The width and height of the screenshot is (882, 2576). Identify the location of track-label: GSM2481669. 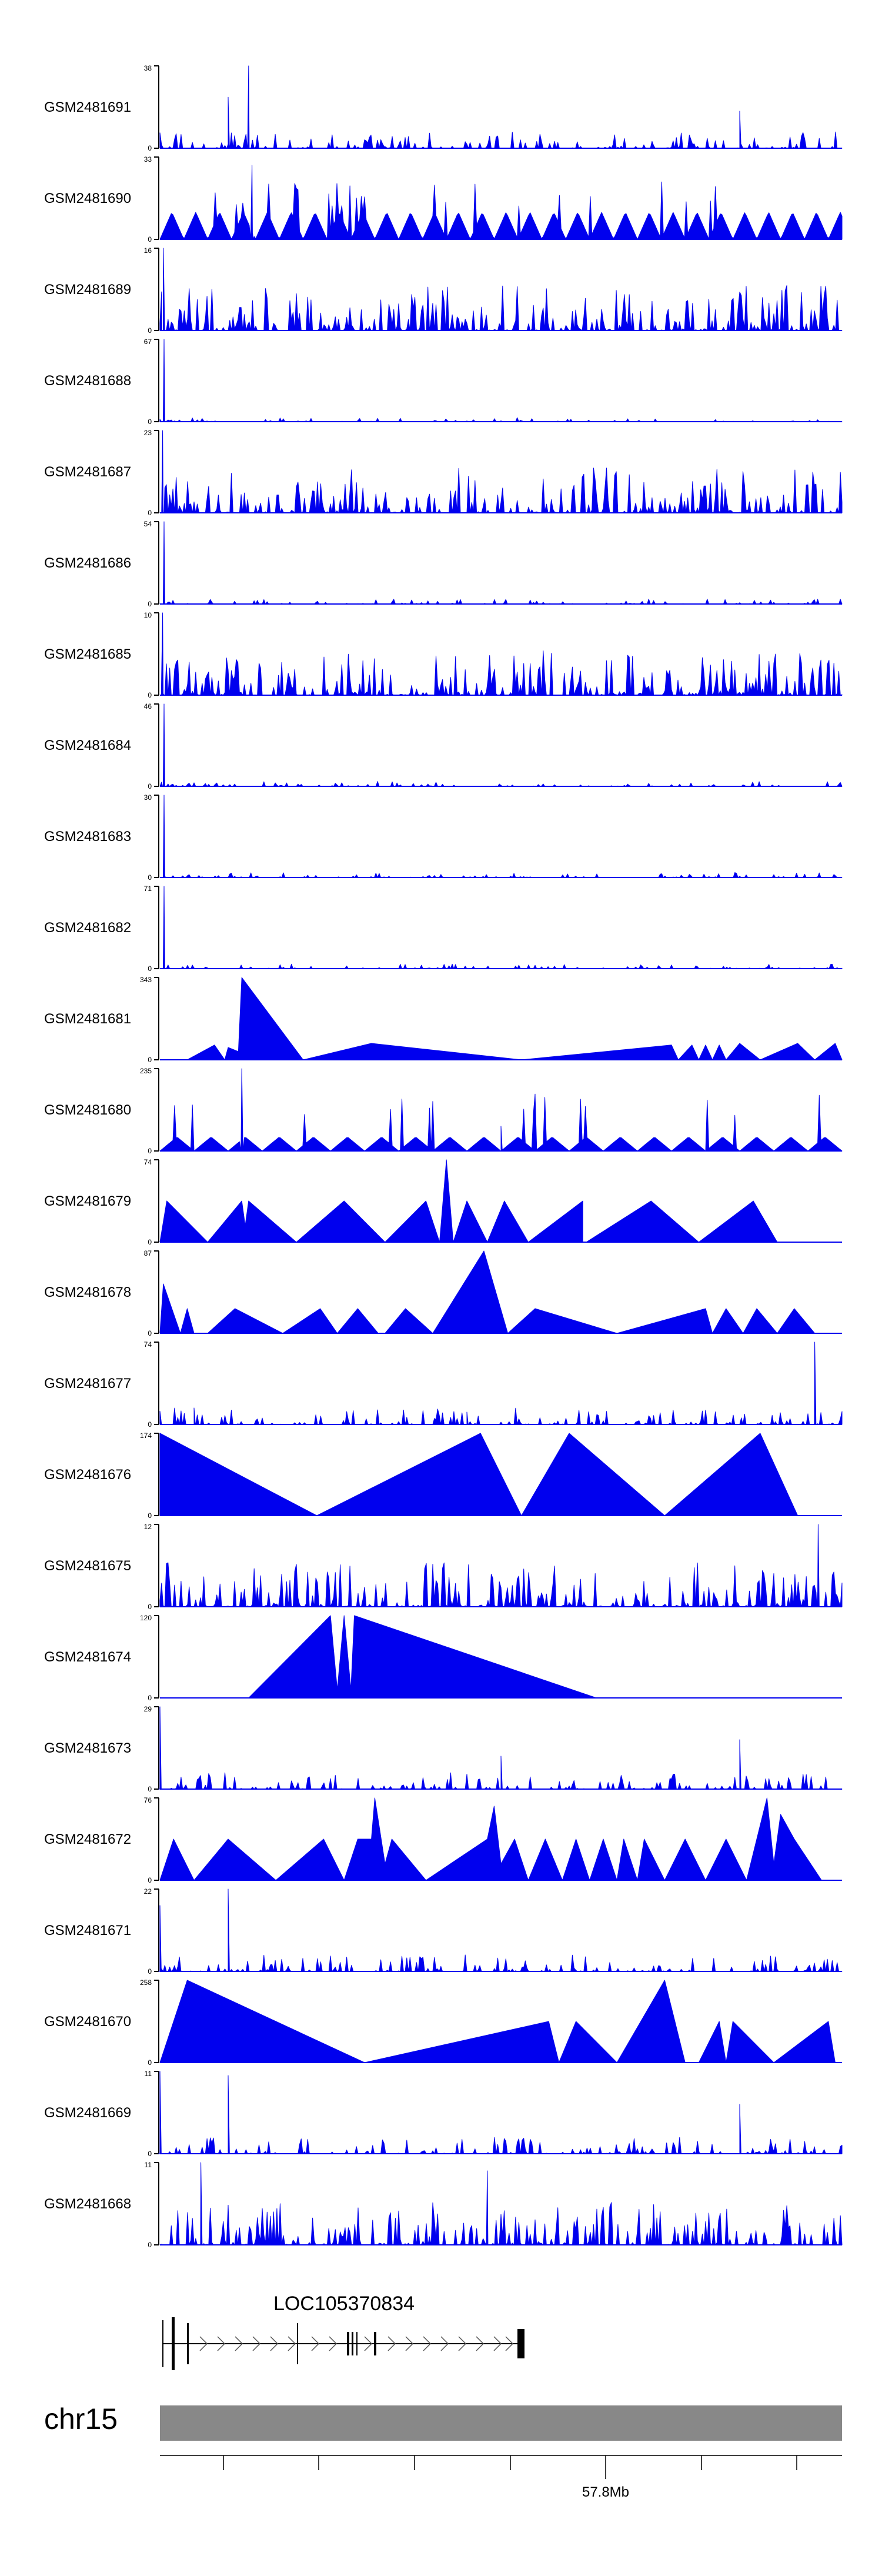
(87, 2113).